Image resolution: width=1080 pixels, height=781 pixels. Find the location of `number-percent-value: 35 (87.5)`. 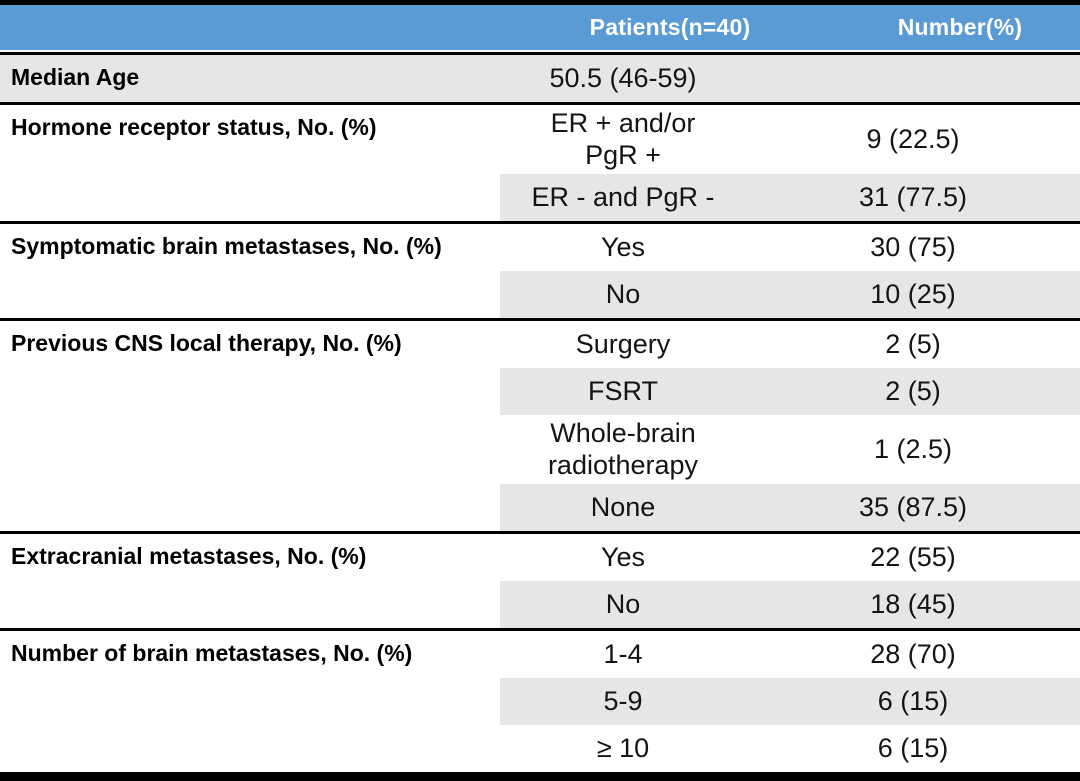

number-percent-value: 35 (87.5) is located at coordinates (913, 506).